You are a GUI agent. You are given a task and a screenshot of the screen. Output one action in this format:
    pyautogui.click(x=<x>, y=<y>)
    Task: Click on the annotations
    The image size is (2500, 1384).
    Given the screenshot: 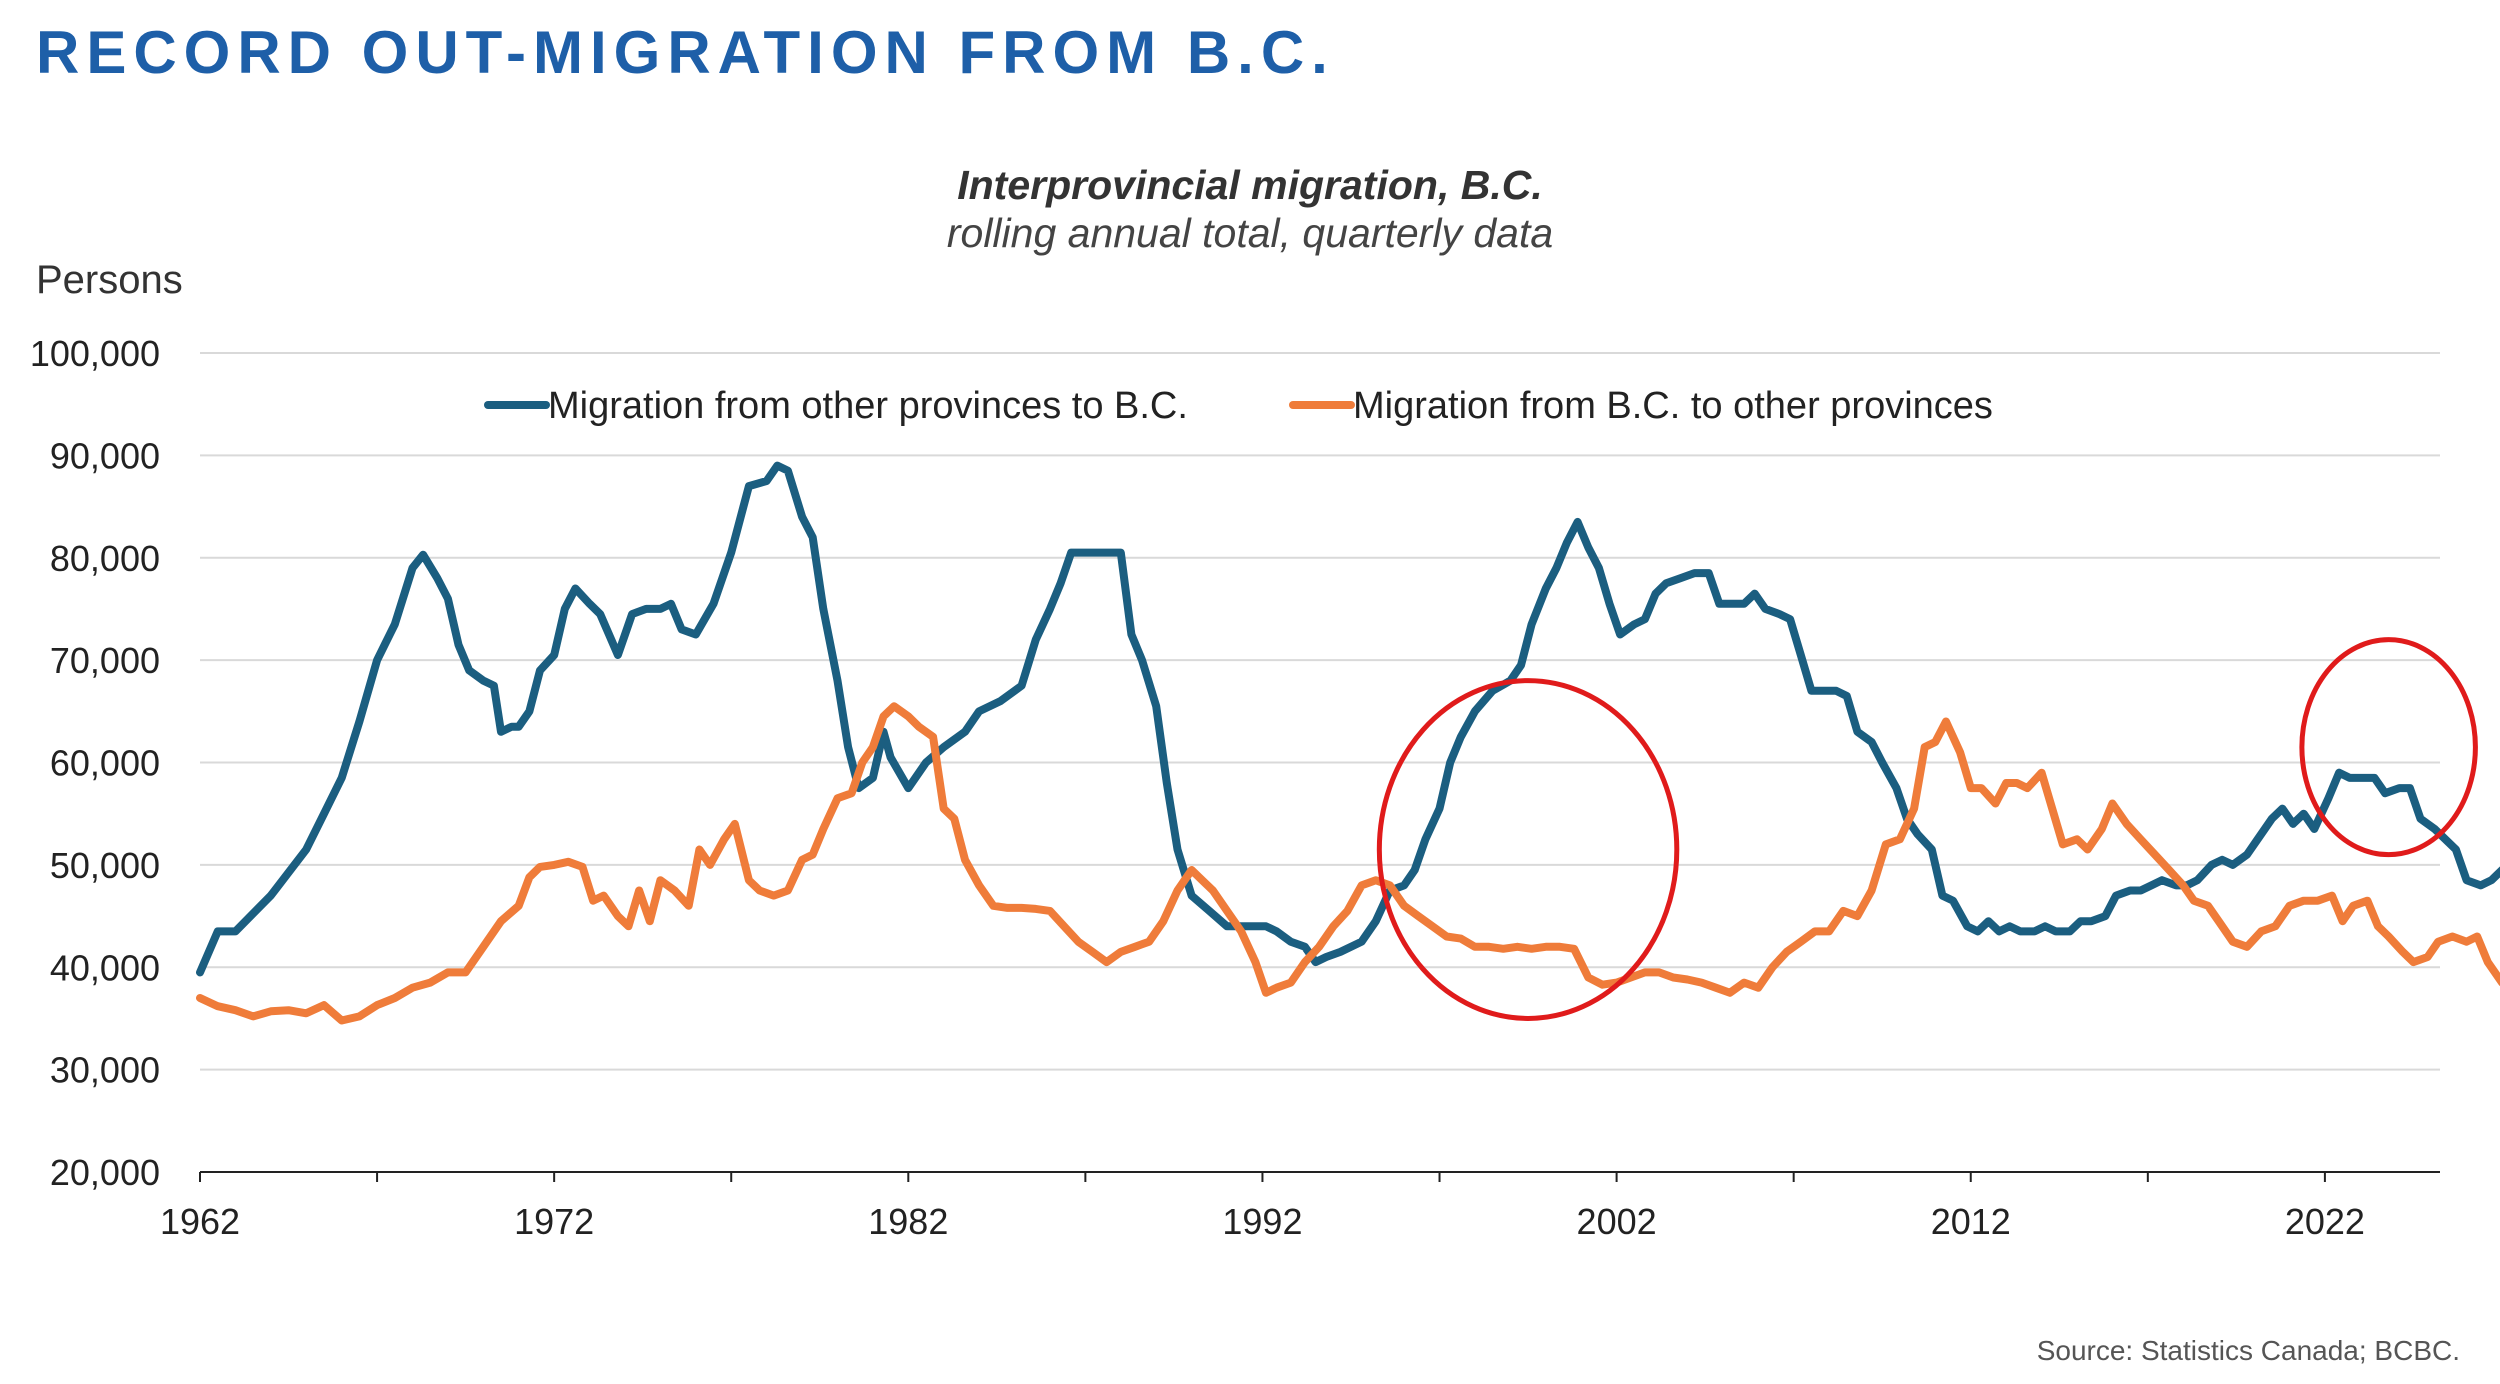 What is the action you would take?
    pyautogui.click(x=1927, y=829)
    